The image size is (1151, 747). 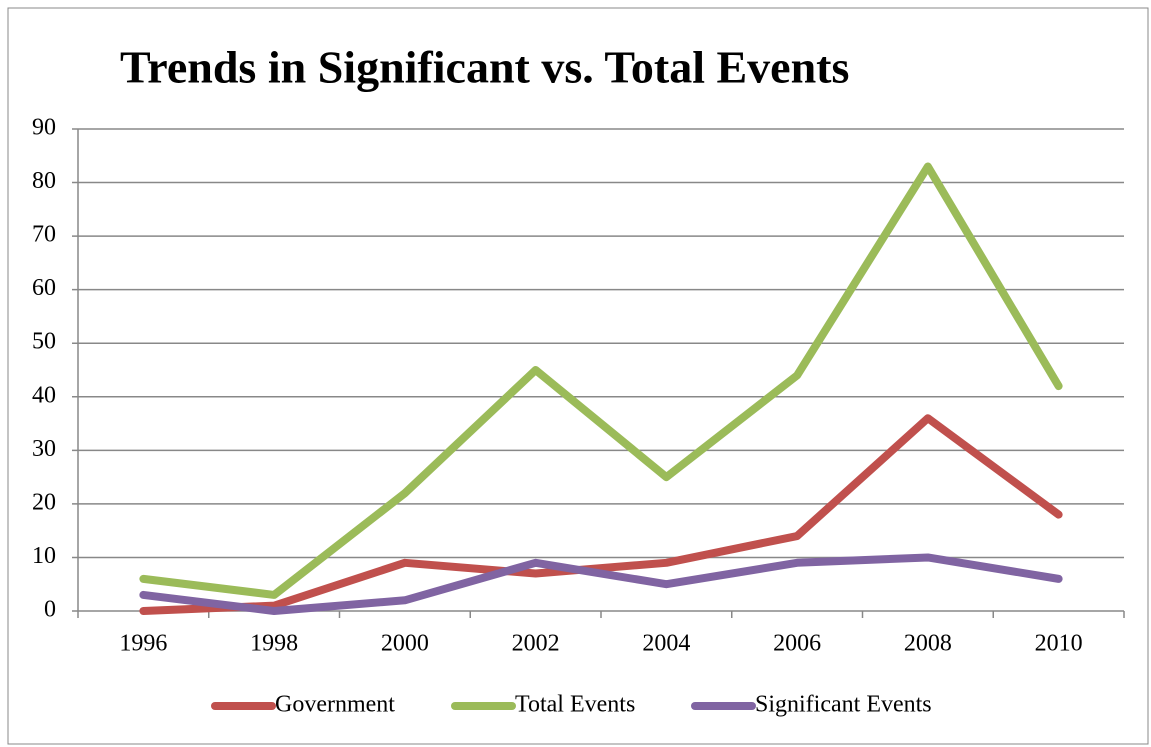 I want to click on y-tick-label: 80, so click(x=44, y=181).